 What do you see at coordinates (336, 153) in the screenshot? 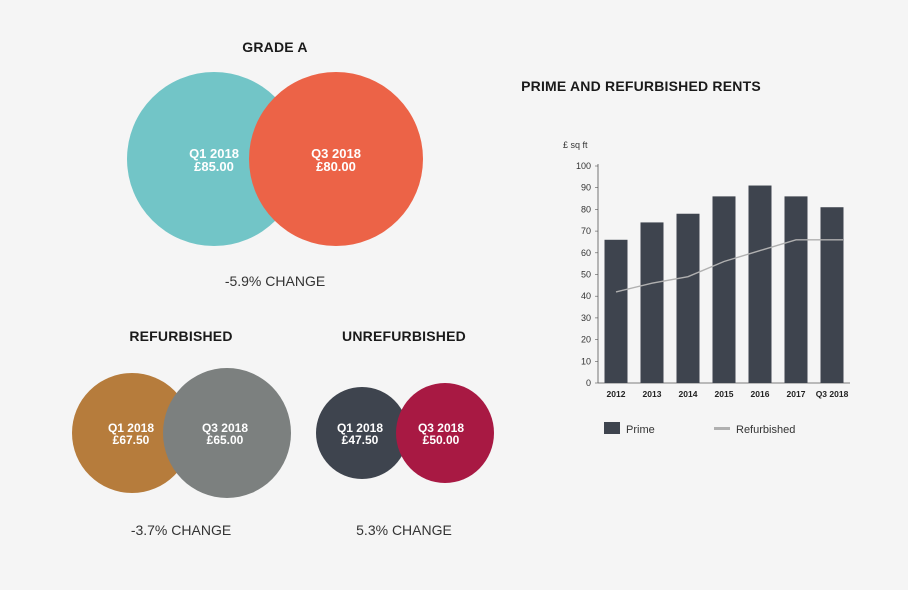
I see `grade-a-q3-period: Q3 2018` at bounding box center [336, 153].